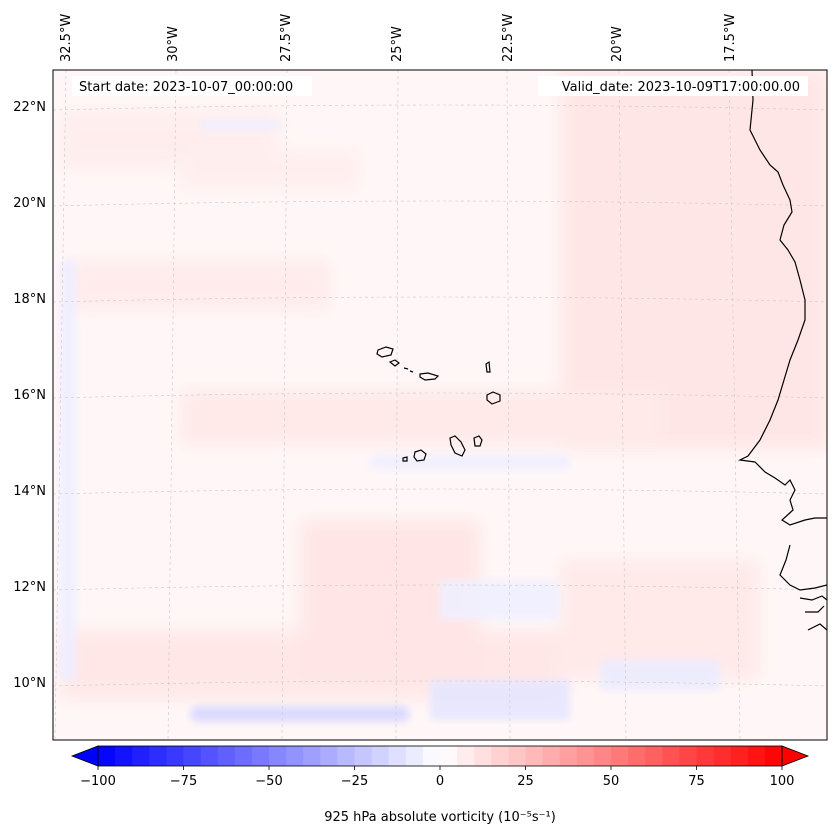 The height and width of the screenshot is (839, 837). What do you see at coordinates (440, 817) in the screenshot?
I see `colorbar-label: 925 hPa absolute vorticity (10⁻⁵s⁻¹)` at bounding box center [440, 817].